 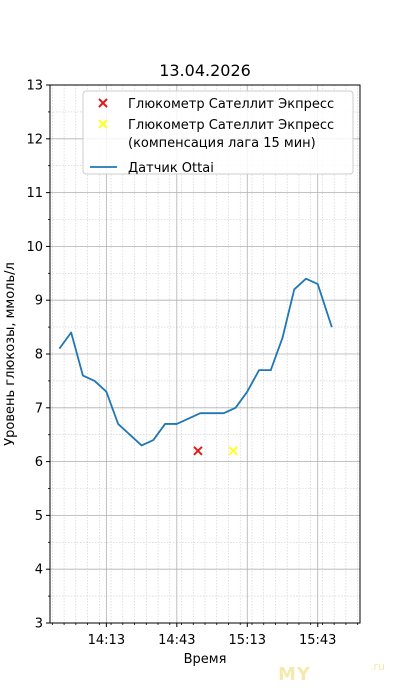 I want to click on y-tick-label: 12, so click(x=34, y=139).